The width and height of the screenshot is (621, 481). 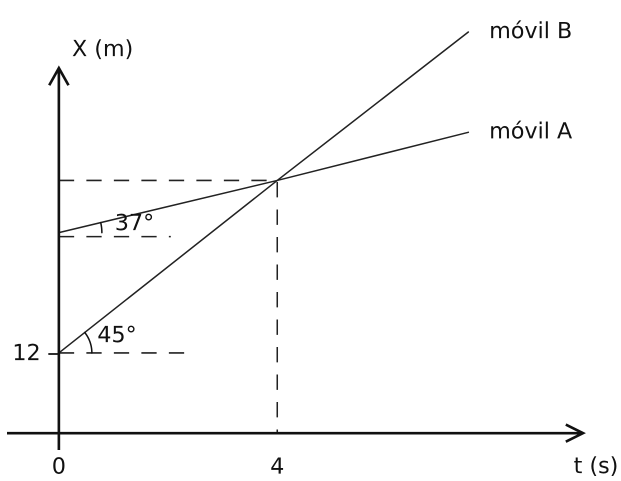 I want to click on annotation: 12, so click(x=26, y=352).